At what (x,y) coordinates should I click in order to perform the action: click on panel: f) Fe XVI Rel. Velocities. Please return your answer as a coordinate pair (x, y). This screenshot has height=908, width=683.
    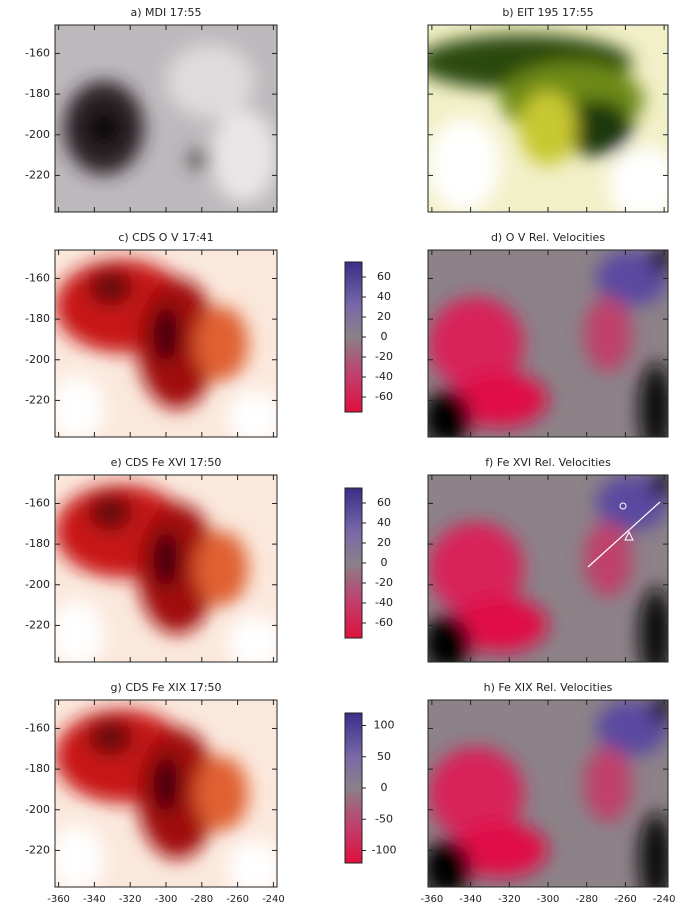
    Looking at the image, I should click on (548, 559).